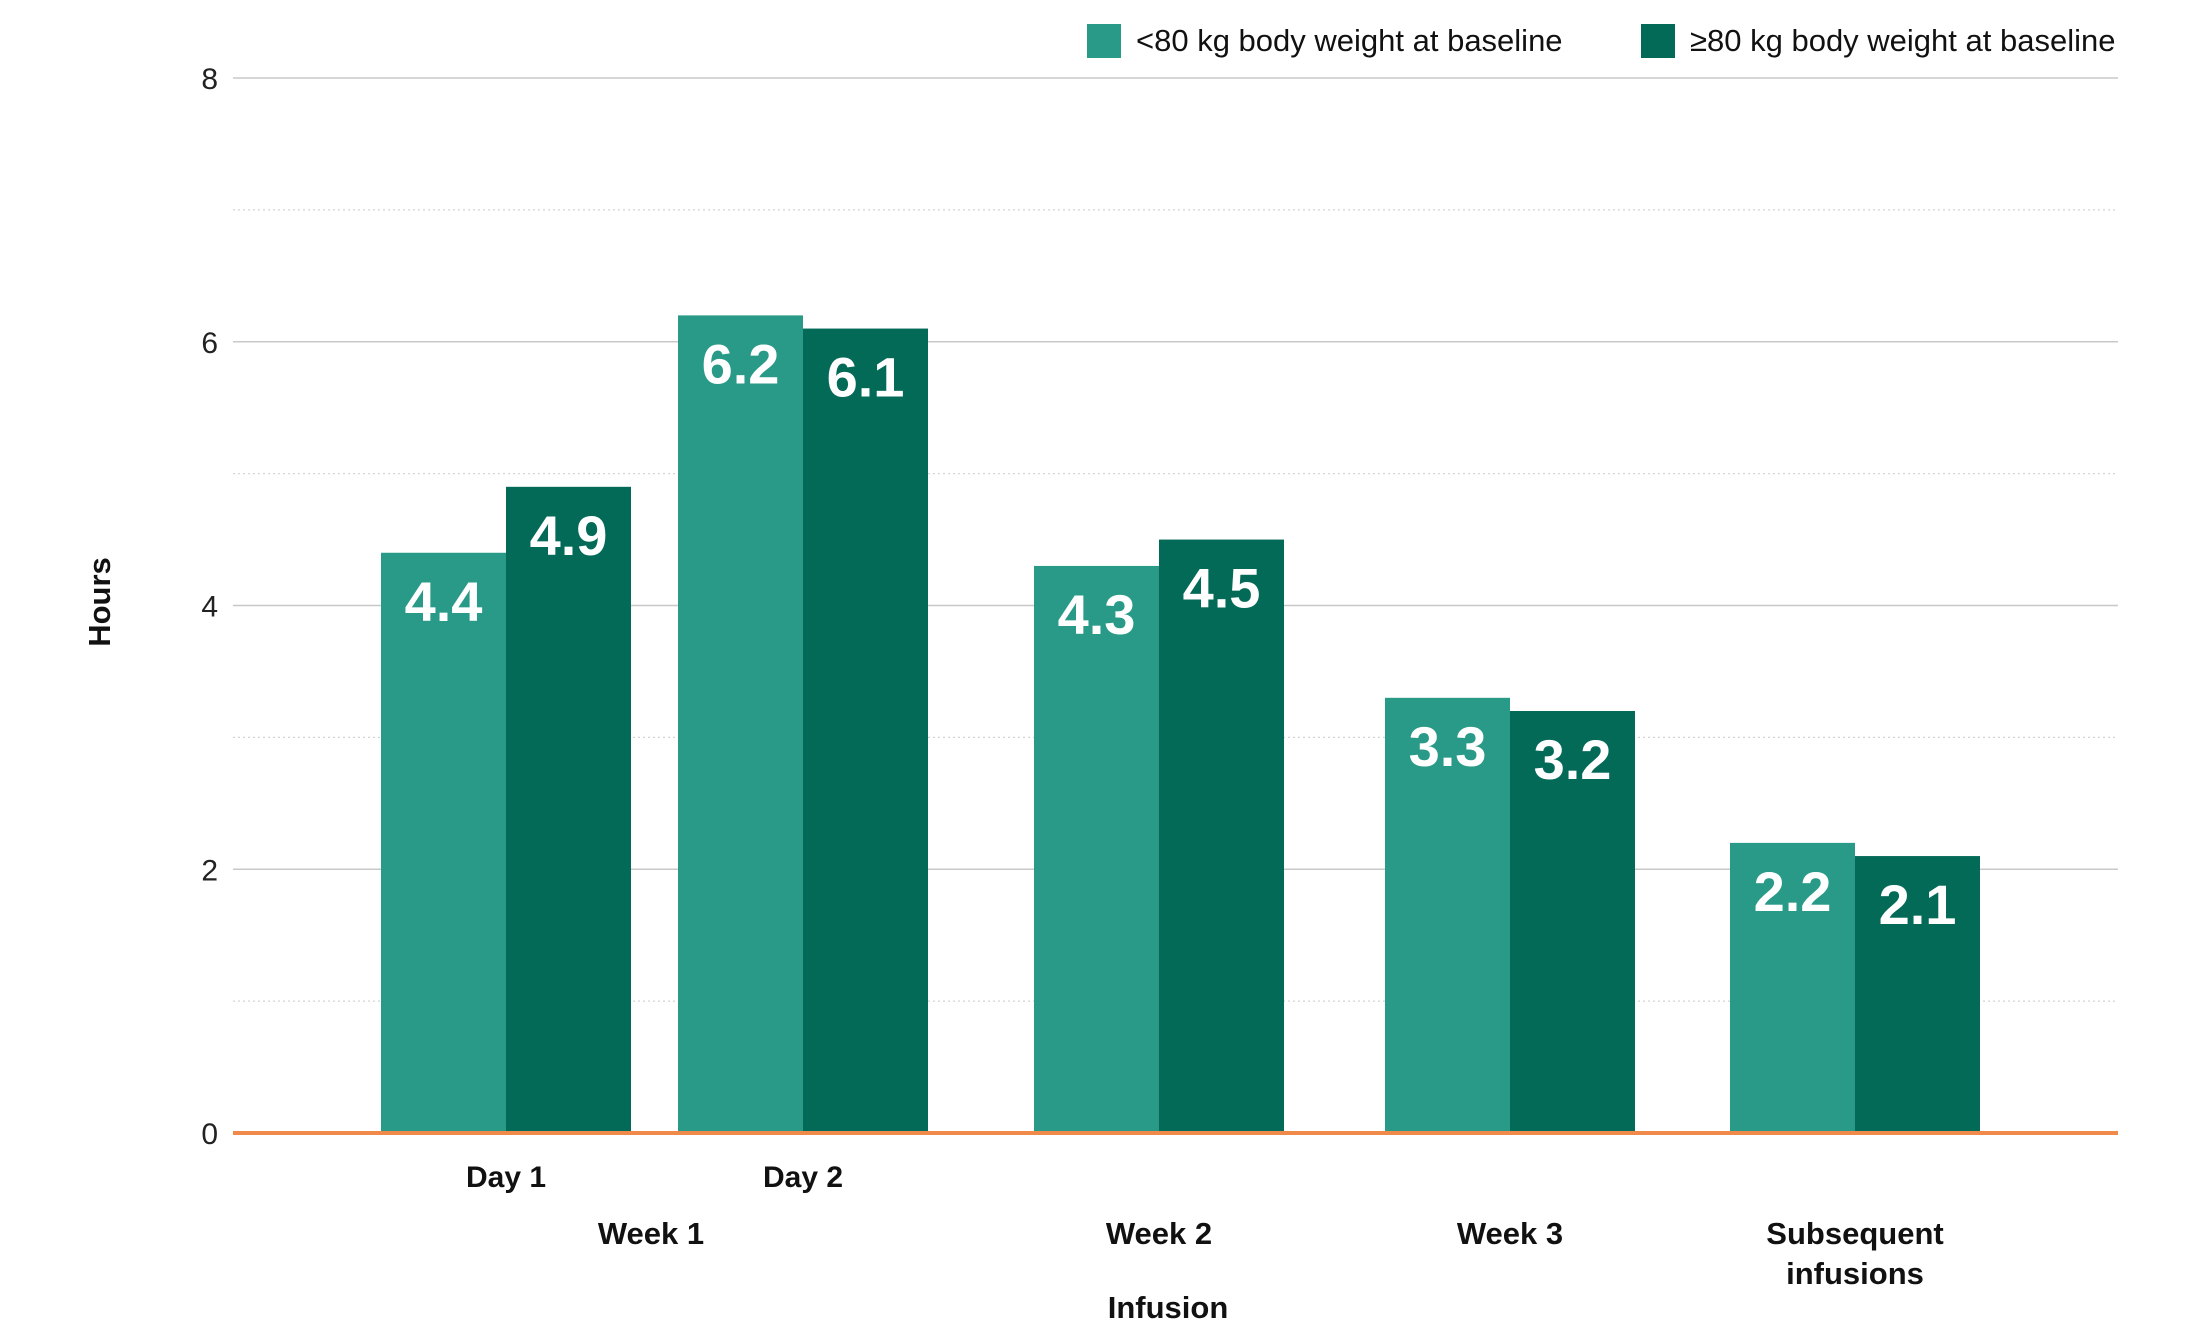  I want to click on y-tick-label: 4, so click(209, 607).